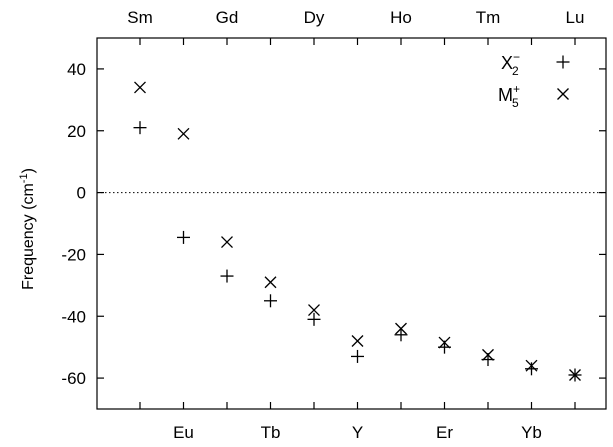  I want to click on x-top-category-label: Gd, so click(227, 17).